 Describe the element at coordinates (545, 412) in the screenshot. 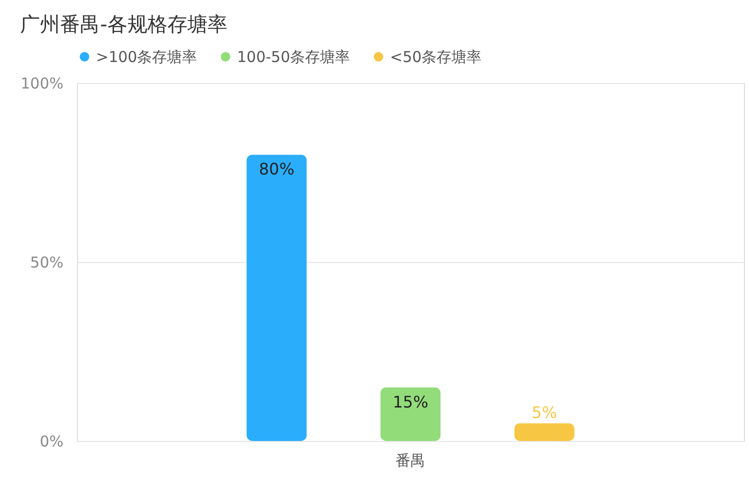

I see `data-label: 5%` at that location.